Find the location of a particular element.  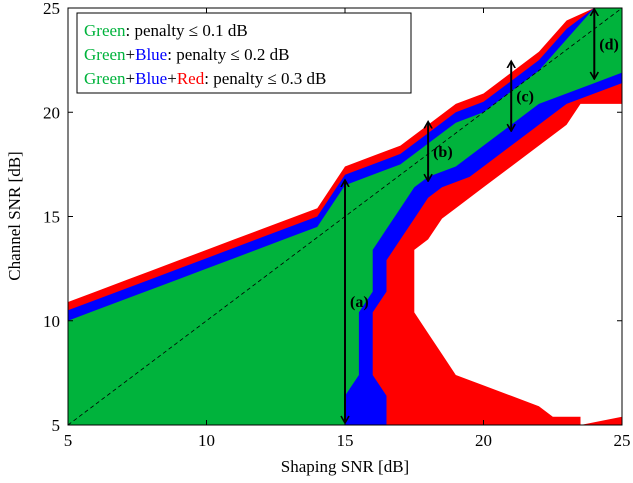

y-tick-label: 5 is located at coordinates (56, 425).